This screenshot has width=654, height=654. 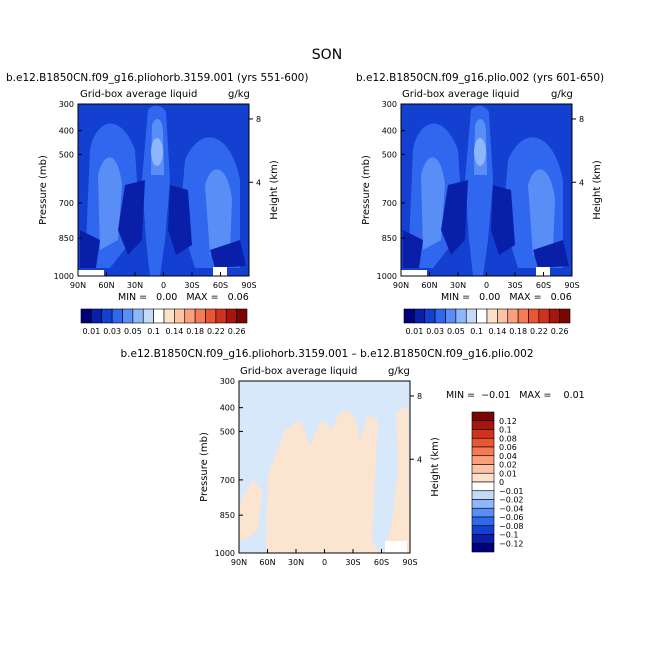 What do you see at coordinates (506, 297) in the screenshot?
I see `panel-2-stats: MIN = 0.00 MAX = 0.06` at bounding box center [506, 297].